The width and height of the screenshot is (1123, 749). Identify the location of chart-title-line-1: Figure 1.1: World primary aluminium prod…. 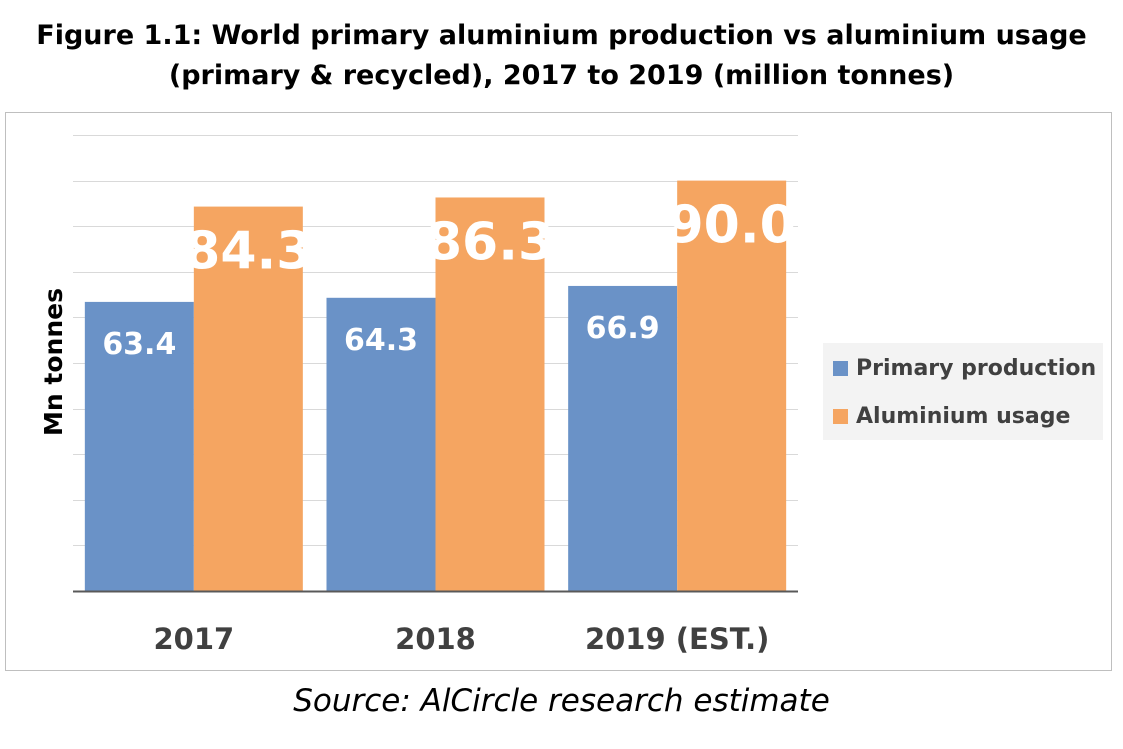
(561, 35).